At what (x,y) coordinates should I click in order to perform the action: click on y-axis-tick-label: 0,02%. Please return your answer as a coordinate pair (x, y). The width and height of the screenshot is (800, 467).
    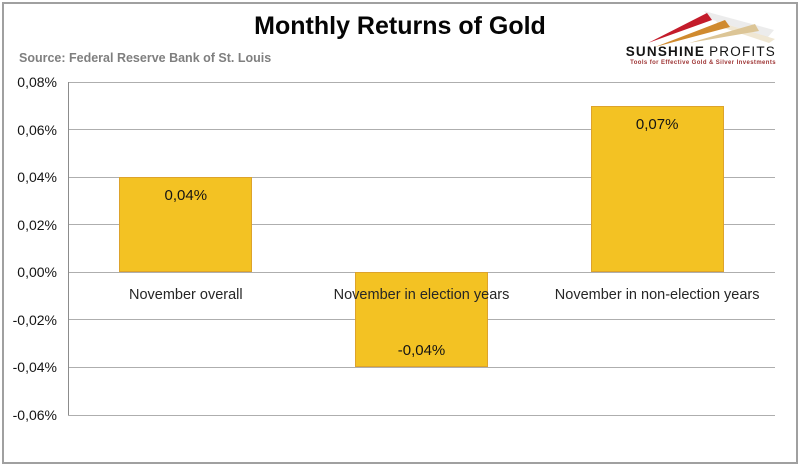
    Looking at the image, I should click on (37, 224).